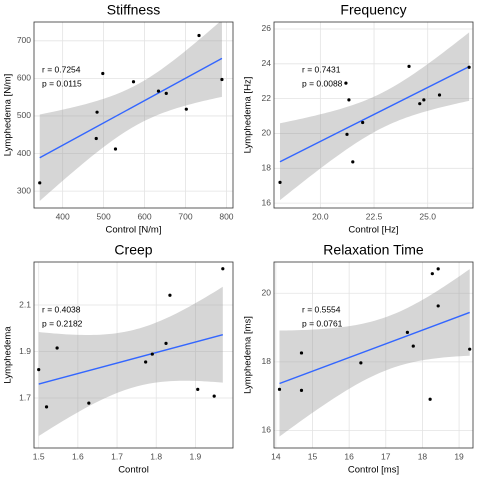  I want to click on x-tick-label: 800, so click(226, 216).